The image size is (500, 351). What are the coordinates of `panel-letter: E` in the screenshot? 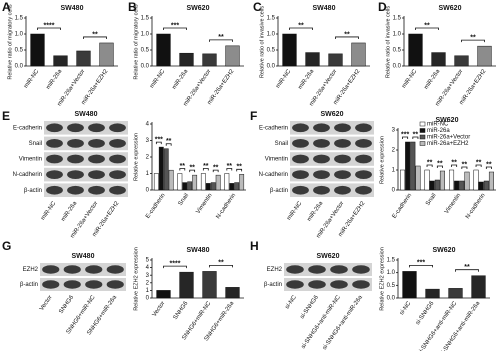 It's located at (6, 116).